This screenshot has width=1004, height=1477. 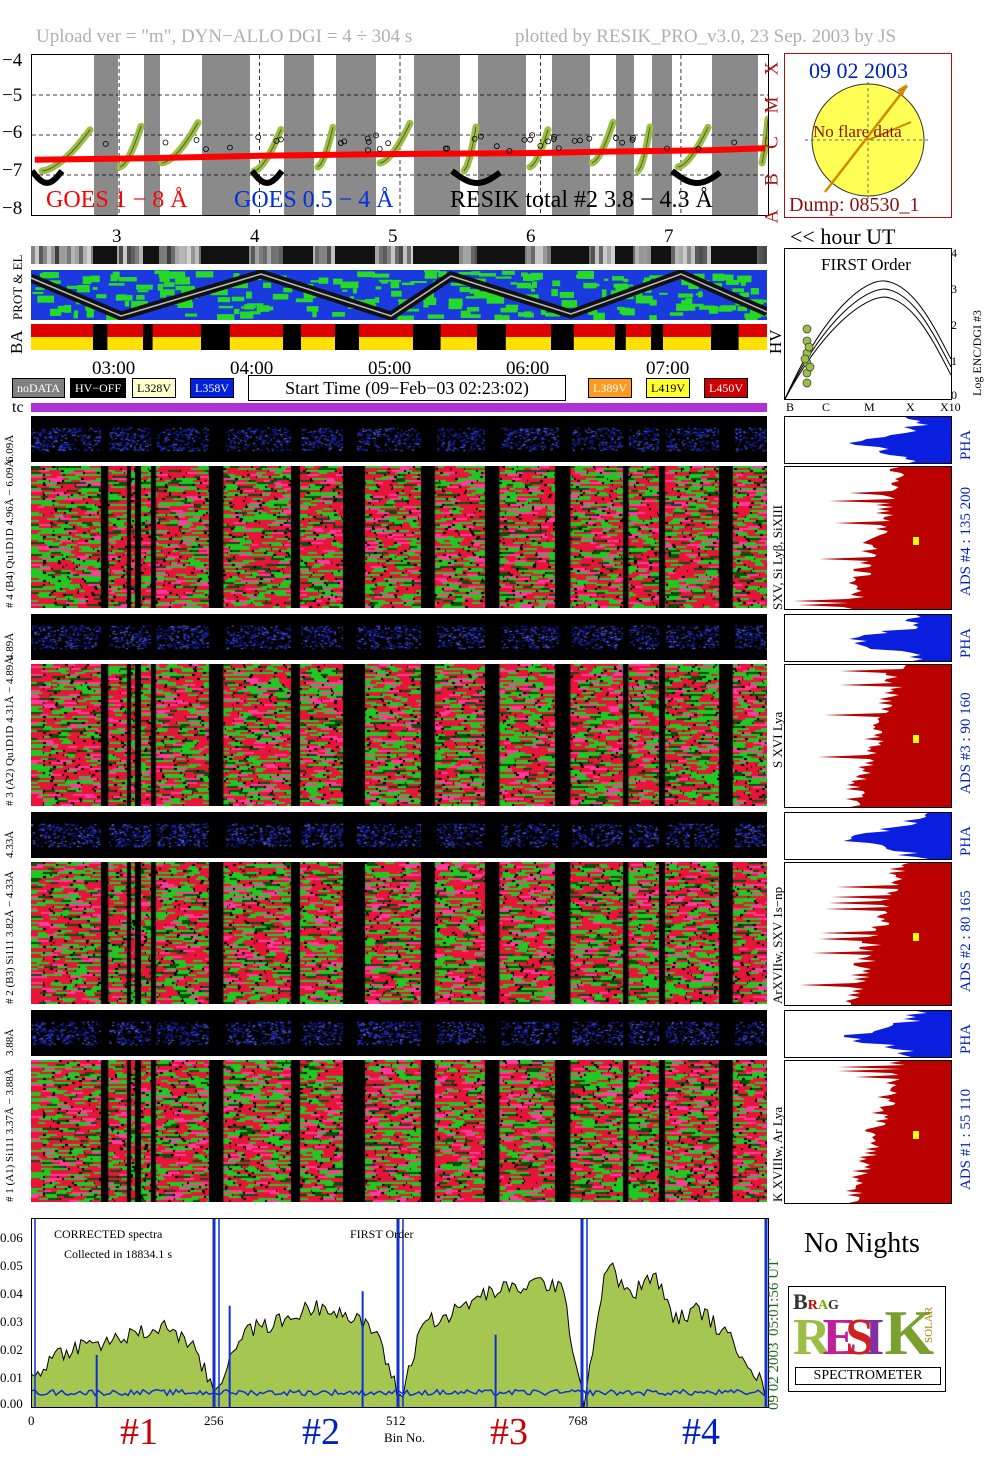 I want to click on pha-hist-ch4, so click(x=868, y=440).